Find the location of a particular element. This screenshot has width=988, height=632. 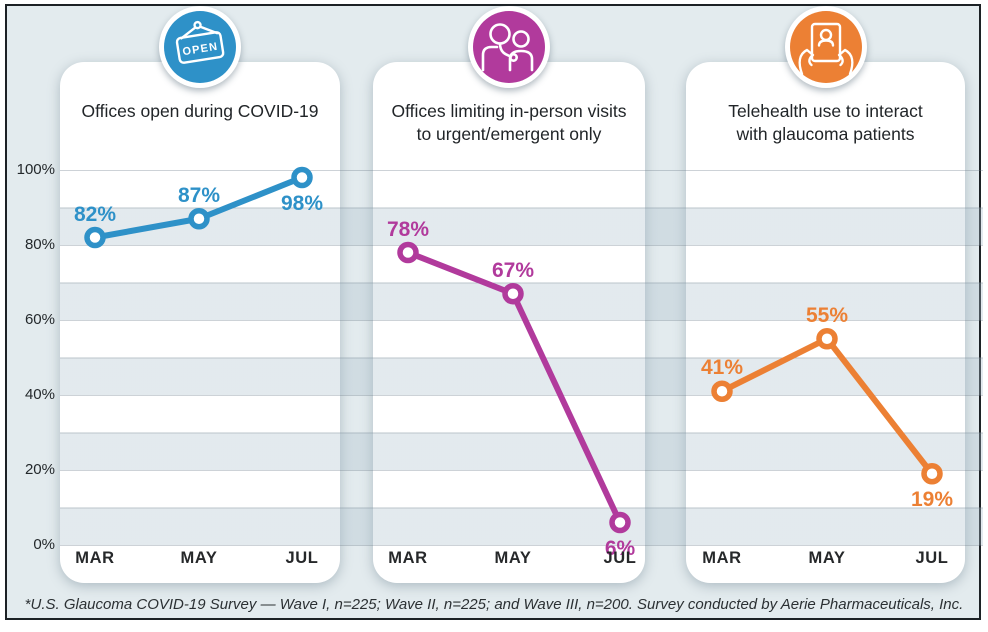

doctor-stethoscope-icon is located at coordinates (509, 47).